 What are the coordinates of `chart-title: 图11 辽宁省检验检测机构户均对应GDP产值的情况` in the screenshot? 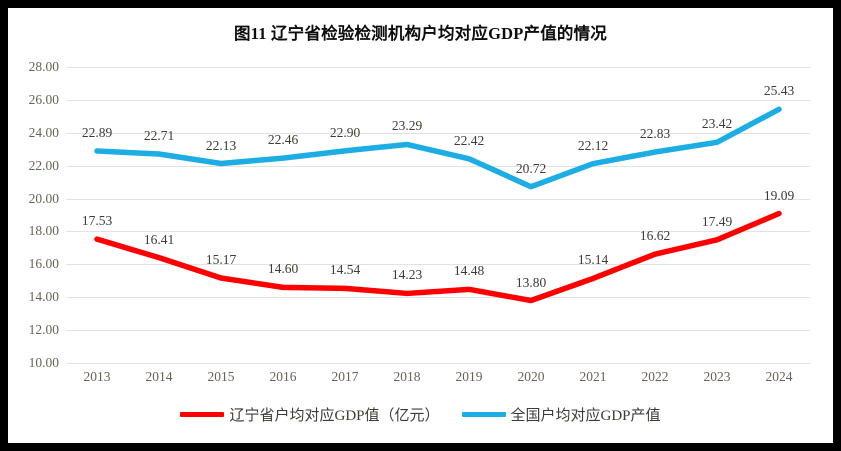 It's located at (420, 33).